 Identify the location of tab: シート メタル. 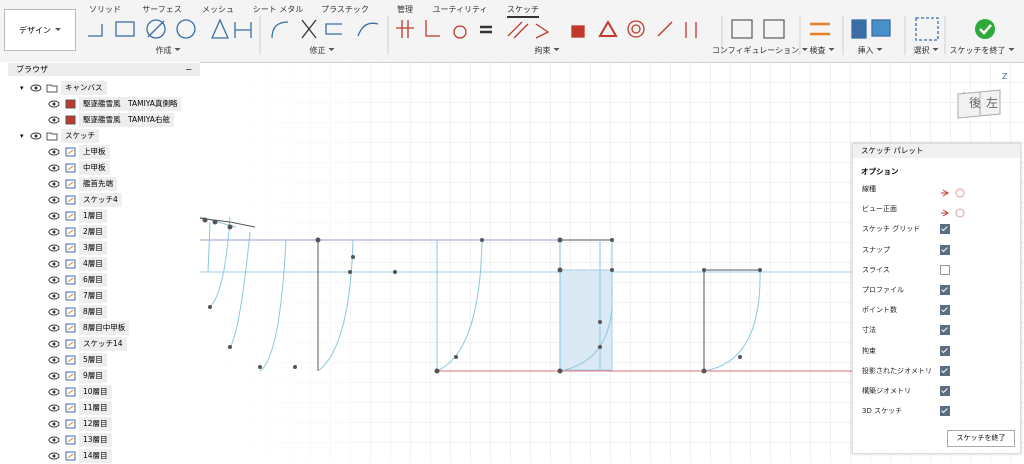
(278, 9).